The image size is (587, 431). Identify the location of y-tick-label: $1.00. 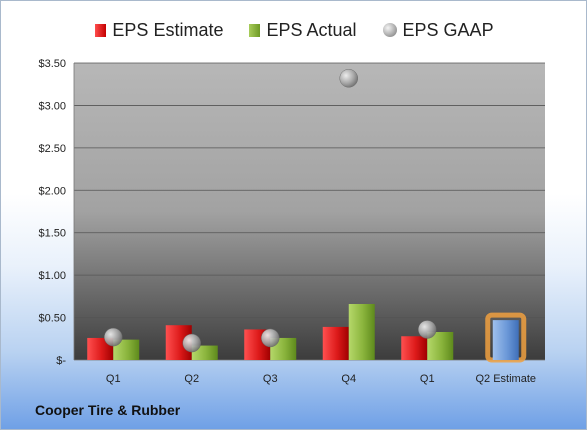
(52, 276).